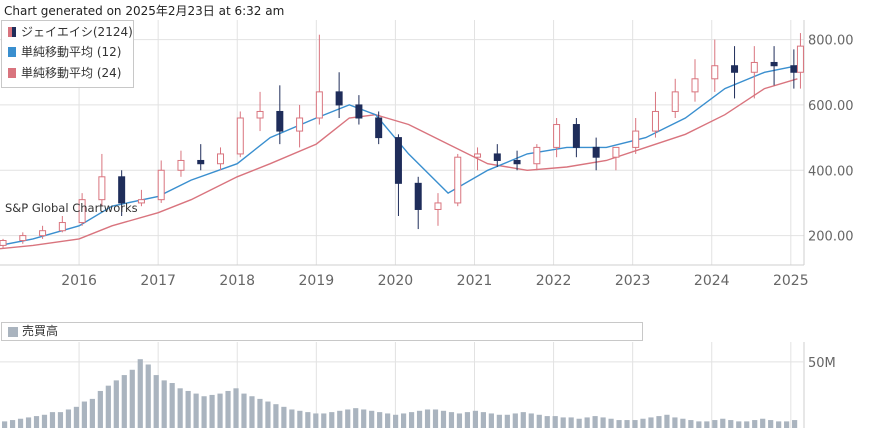 The image size is (873, 432). What do you see at coordinates (396, 281) in the screenshot?
I see `x-tick-label: 2020` at bounding box center [396, 281].